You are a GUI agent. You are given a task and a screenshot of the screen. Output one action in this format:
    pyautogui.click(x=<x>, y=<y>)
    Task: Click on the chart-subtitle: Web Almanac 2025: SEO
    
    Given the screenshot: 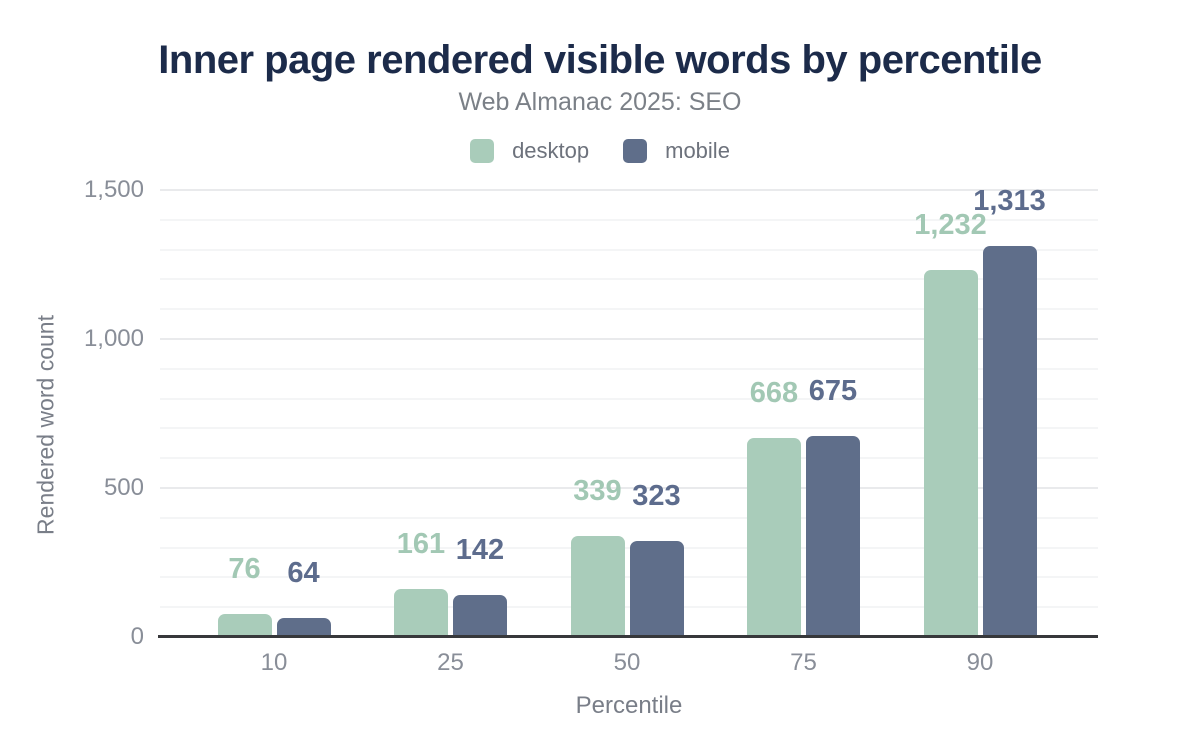 What is the action you would take?
    pyautogui.click(x=600, y=102)
    